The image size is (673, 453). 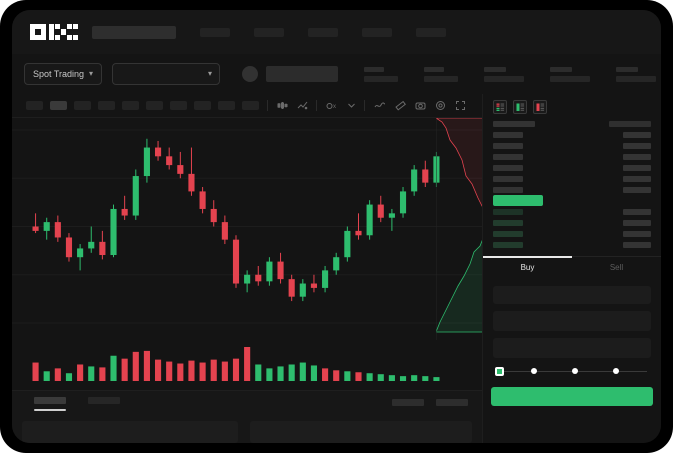 What do you see at coordinates (572, 200) in the screenshot?
I see `orderbook-last-price` at bounding box center [572, 200].